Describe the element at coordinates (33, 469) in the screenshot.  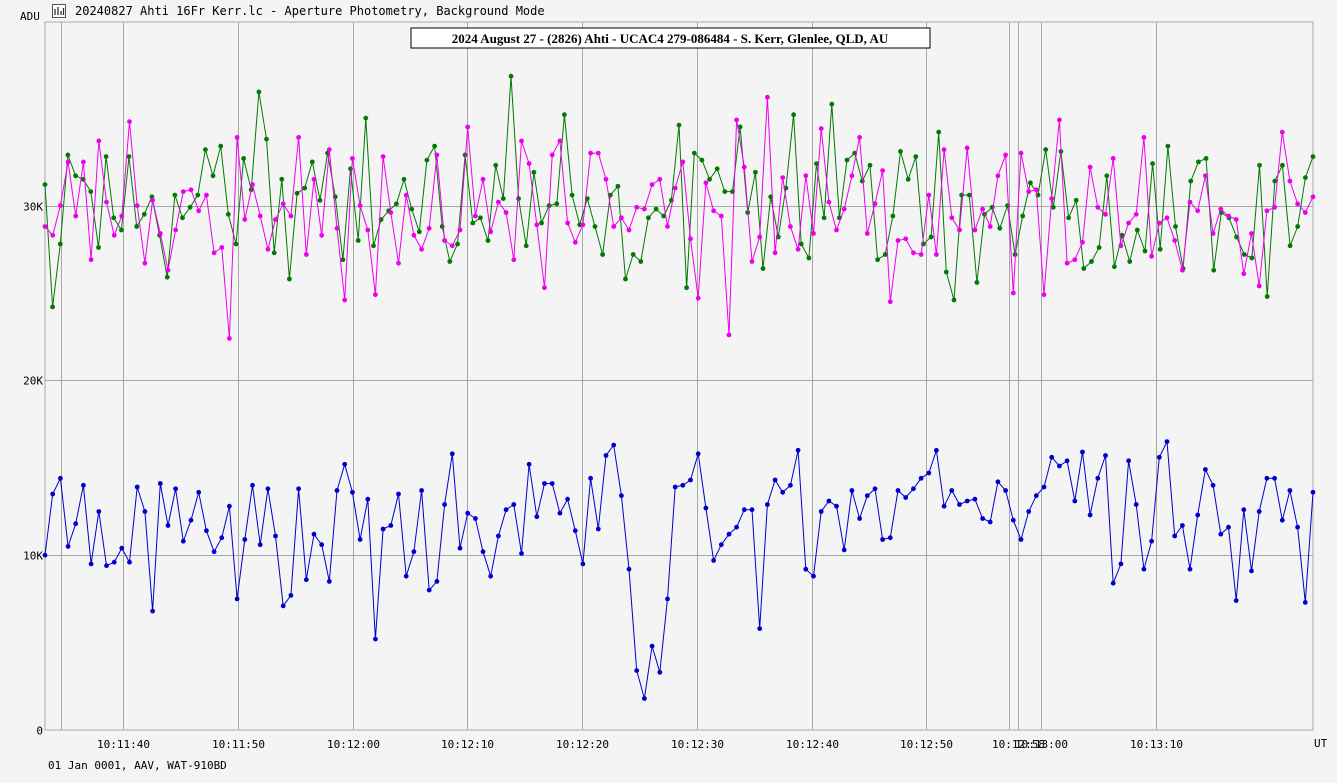
I see `y-axis-ticks: 0 10K 20K 30K` at that location.